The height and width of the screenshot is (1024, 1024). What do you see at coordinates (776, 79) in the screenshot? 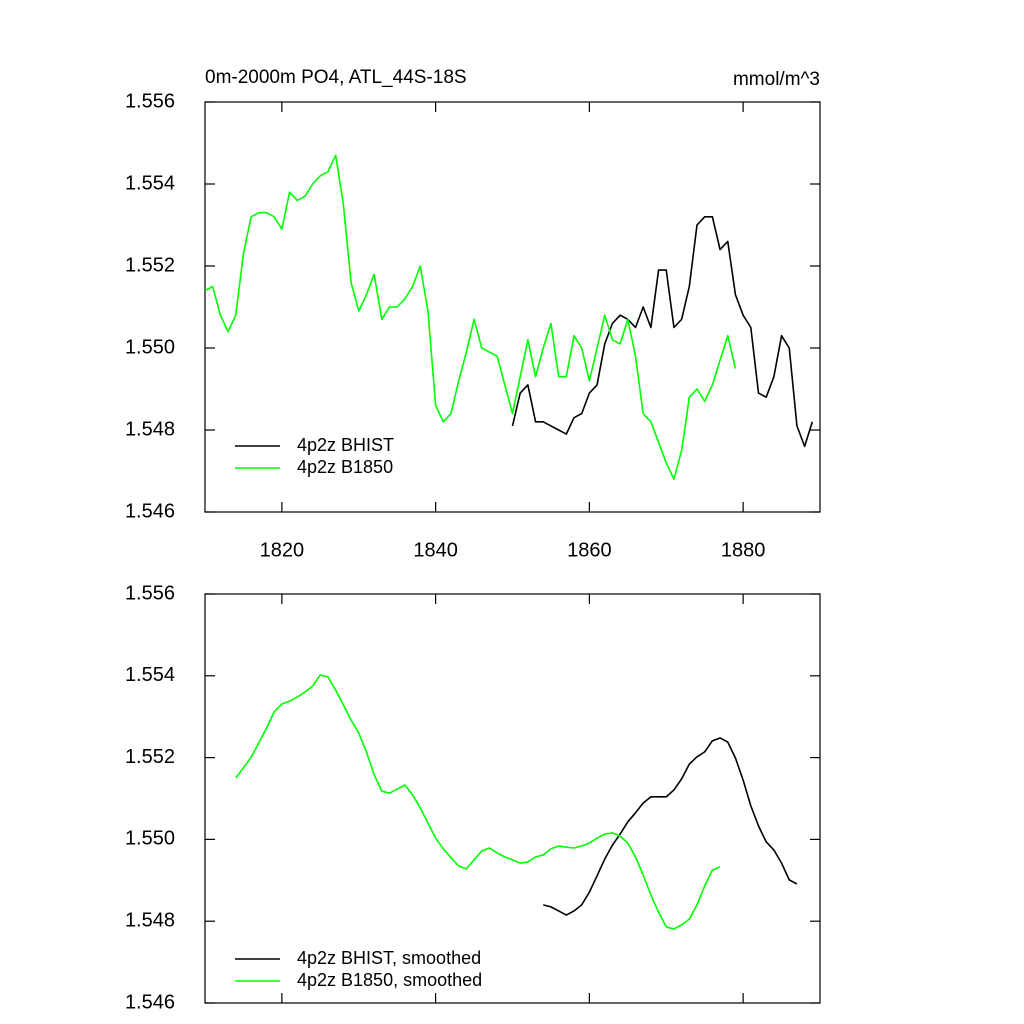
I see `units-label: mmol/m^3` at bounding box center [776, 79].